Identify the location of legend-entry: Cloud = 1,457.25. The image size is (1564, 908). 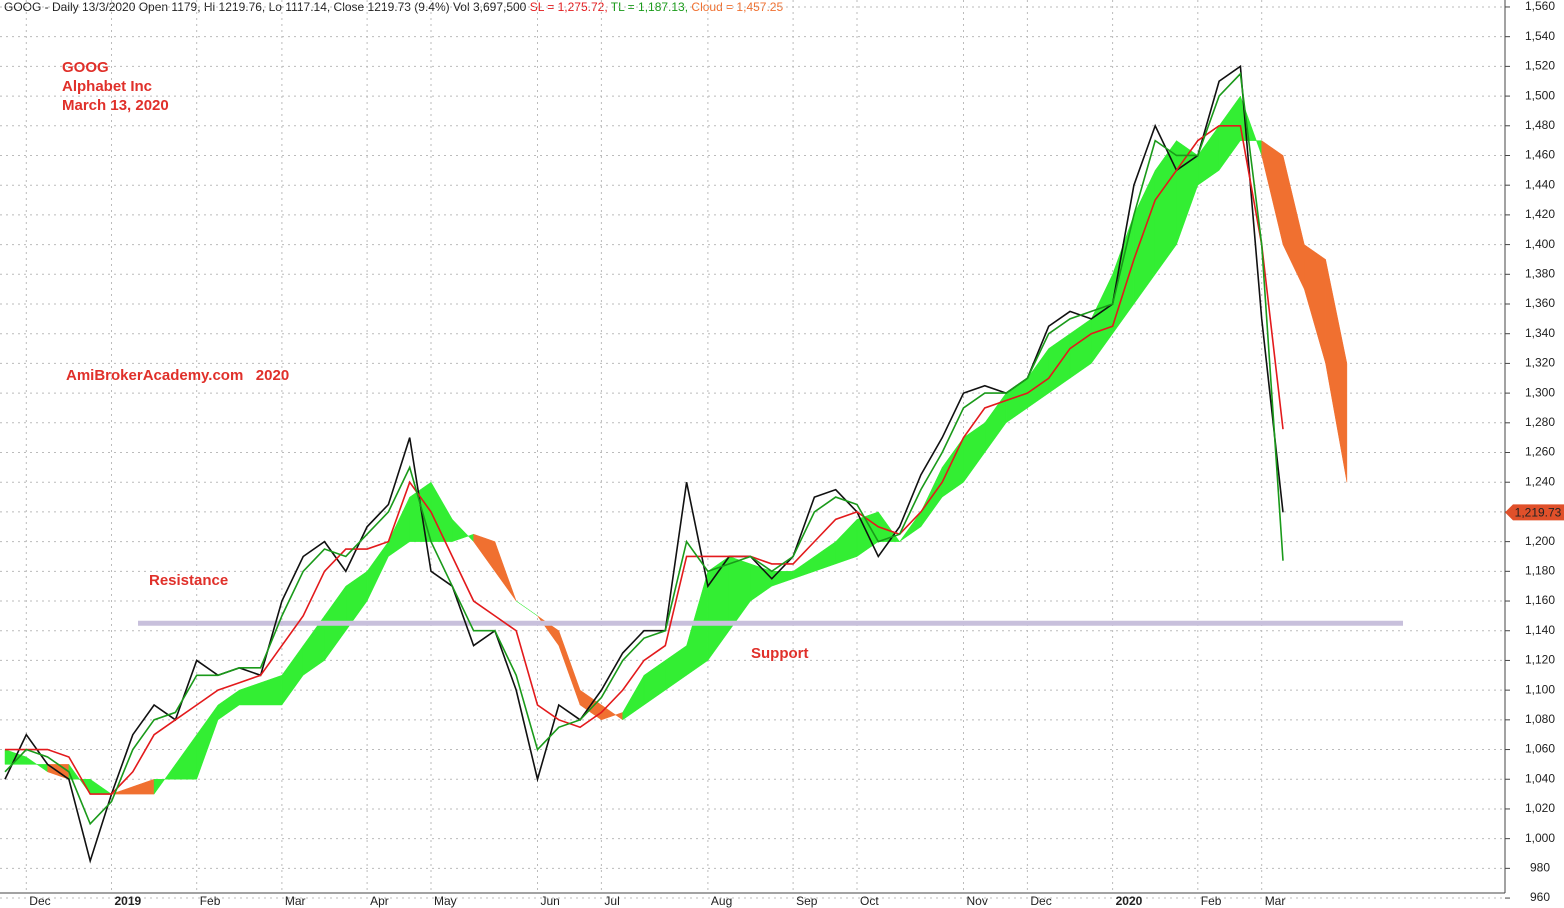
(737, 7).